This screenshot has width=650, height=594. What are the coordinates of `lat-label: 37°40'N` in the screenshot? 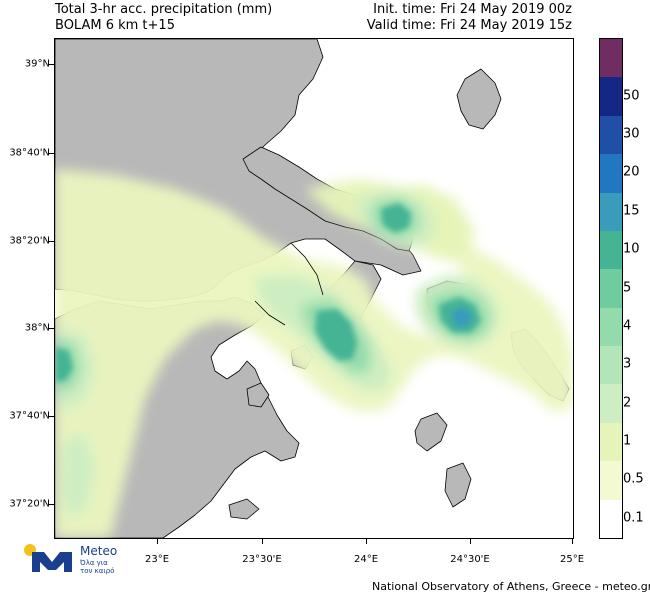 It's located at (29, 416).